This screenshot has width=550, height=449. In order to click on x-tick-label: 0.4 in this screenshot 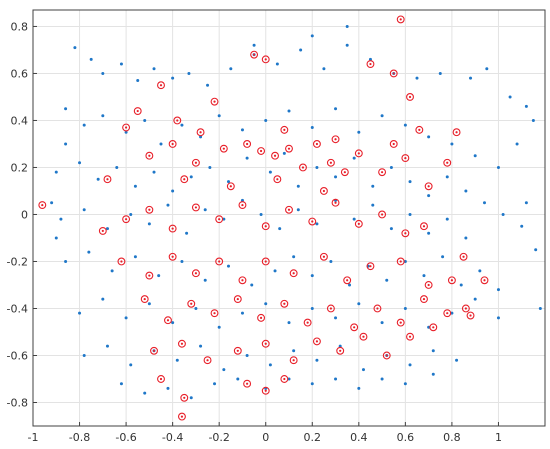, I will do `click(359, 437)`.